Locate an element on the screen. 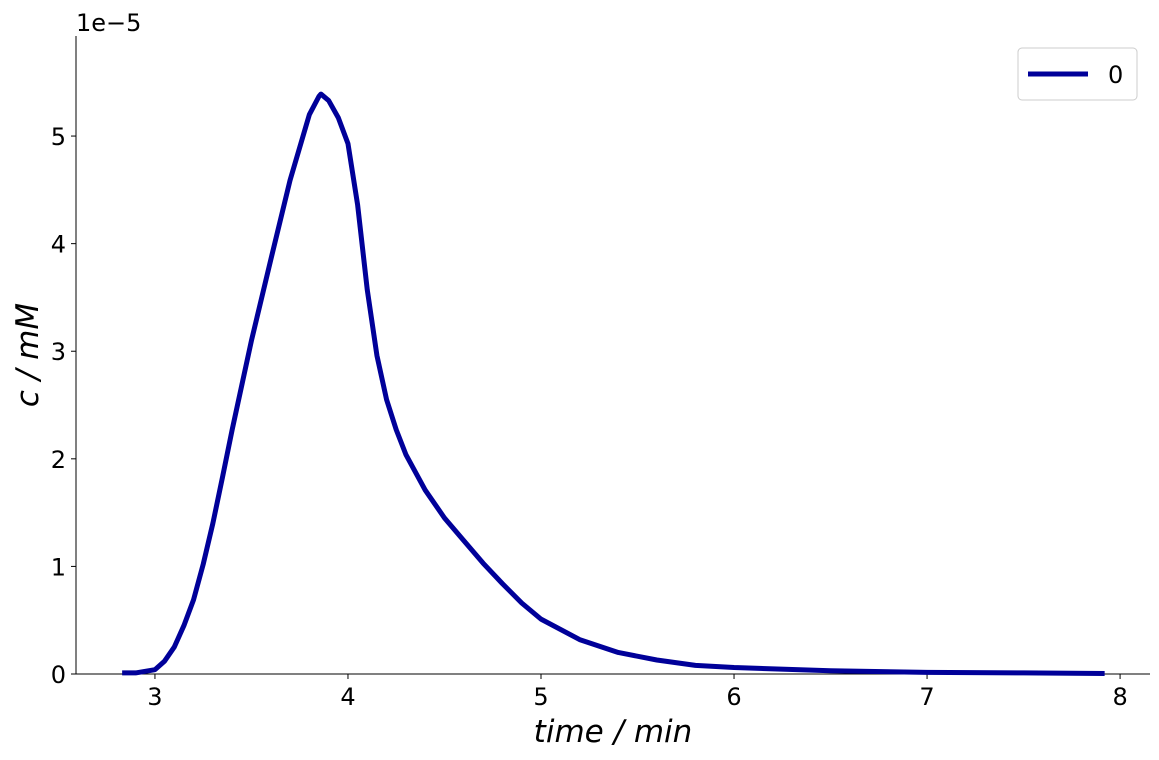 Image resolution: width=1159 pixels, height=760 pixels. x-axis-label: time / min is located at coordinates (613, 732).